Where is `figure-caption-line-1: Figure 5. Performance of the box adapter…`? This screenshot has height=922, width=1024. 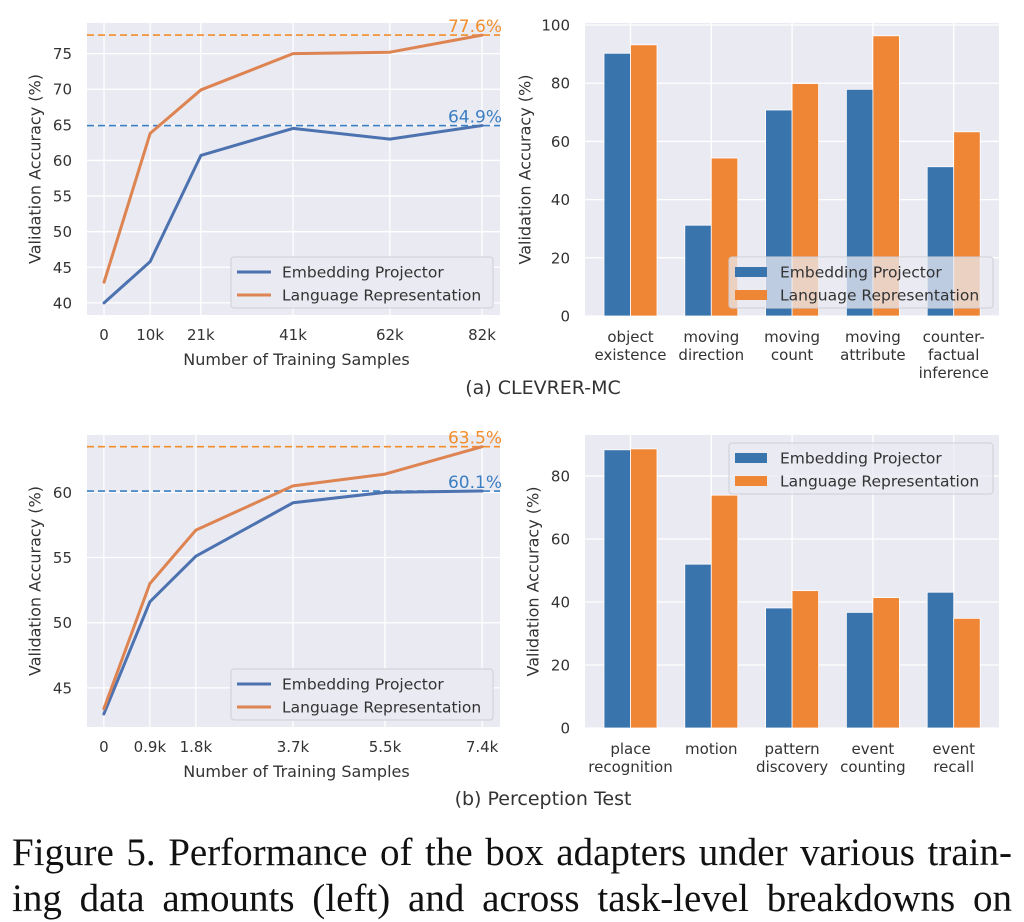
figure-caption-line-1: Figure 5. Performance of the box adapter… is located at coordinates (512, 852).